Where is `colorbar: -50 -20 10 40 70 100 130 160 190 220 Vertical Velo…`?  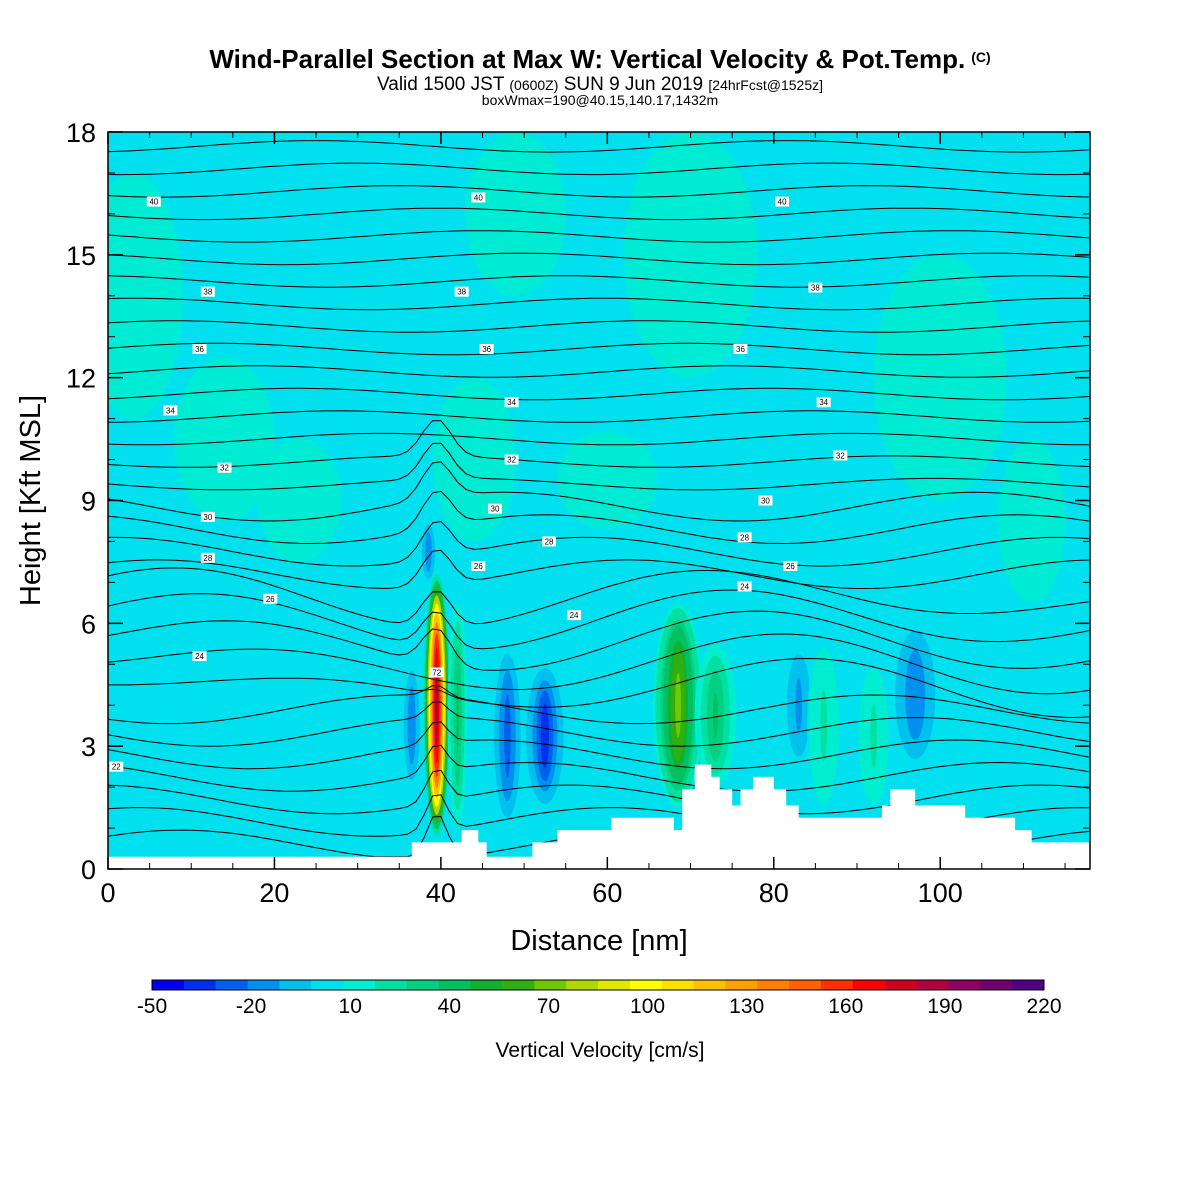 colorbar: -50 -20 10 40 70 100 130 160 190 220 Vertical Velo… is located at coordinates (599, 1020).